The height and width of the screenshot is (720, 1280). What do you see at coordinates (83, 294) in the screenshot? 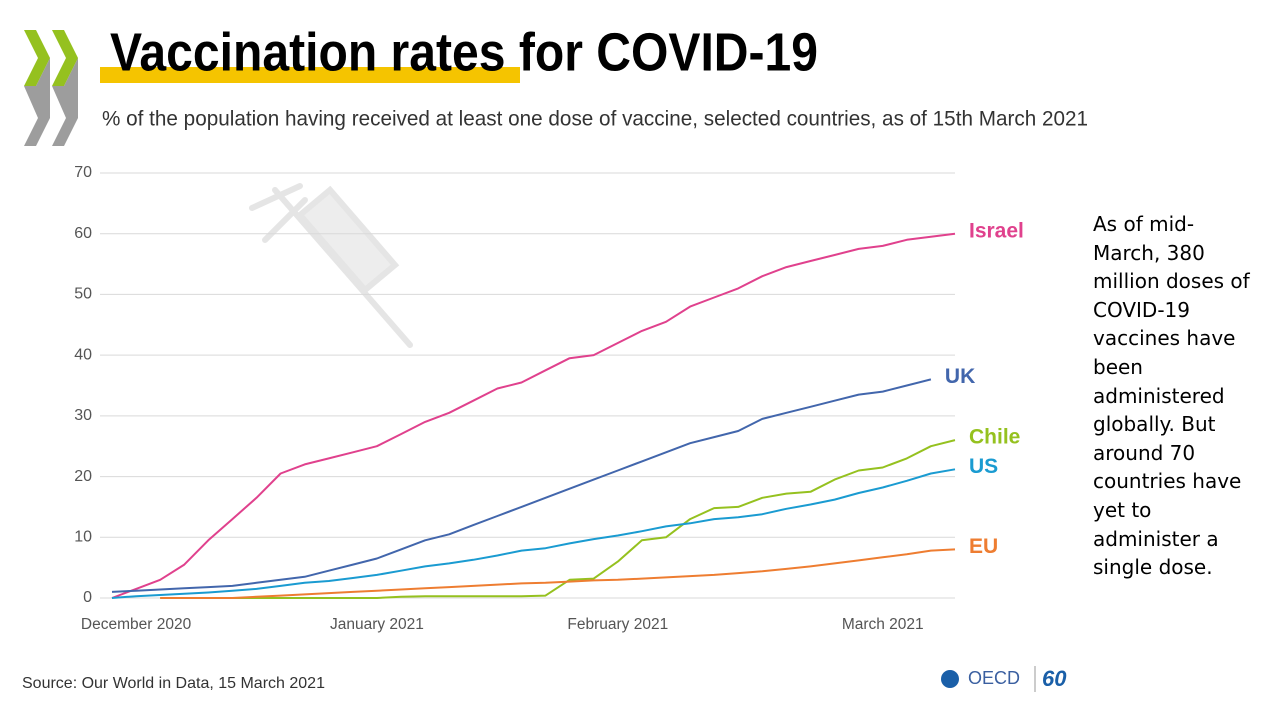
I see `y-tick-label: 50` at bounding box center [83, 294].